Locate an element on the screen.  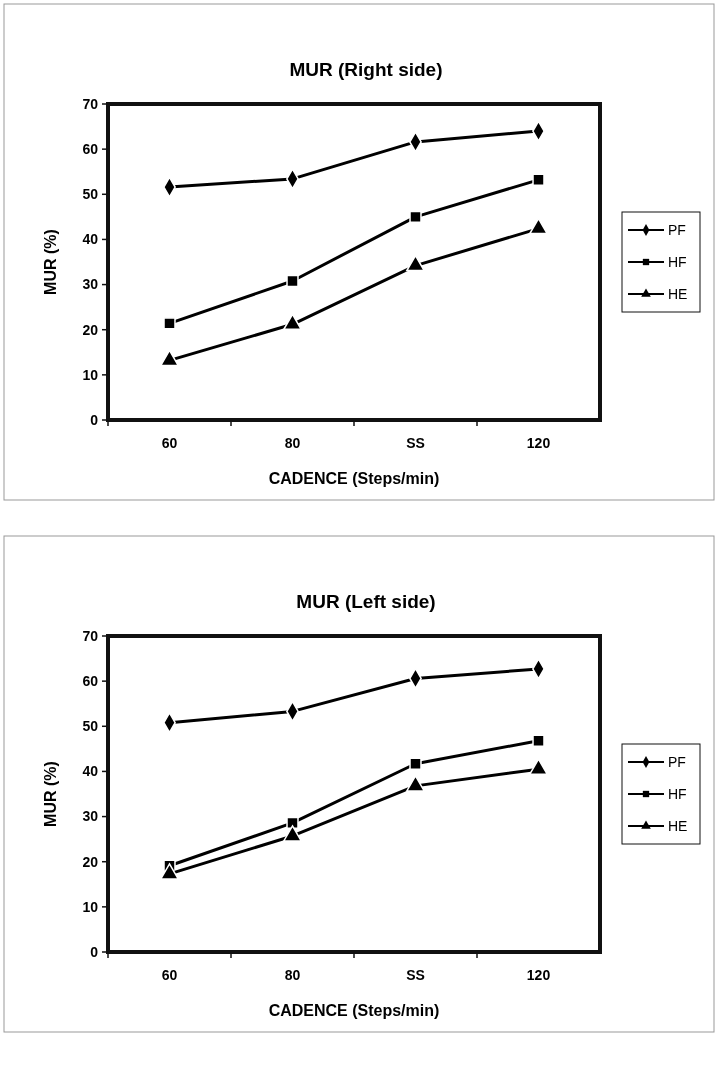
chart-title: MUR (Right side) is located at coordinates (366, 69).